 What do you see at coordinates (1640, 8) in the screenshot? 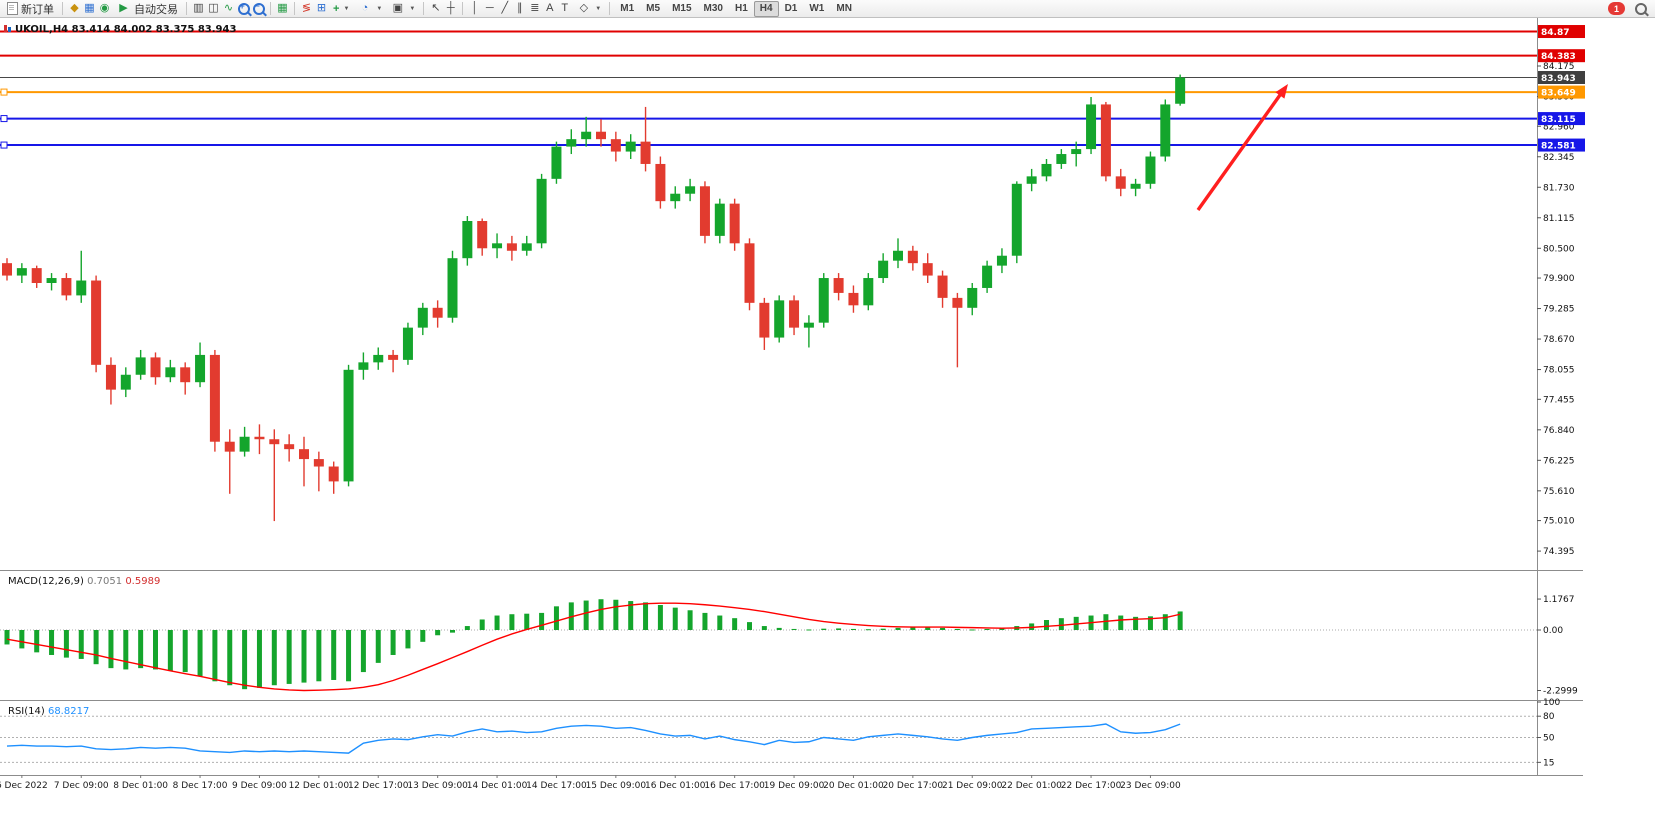
I see `search-icon` at bounding box center [1640, 8].